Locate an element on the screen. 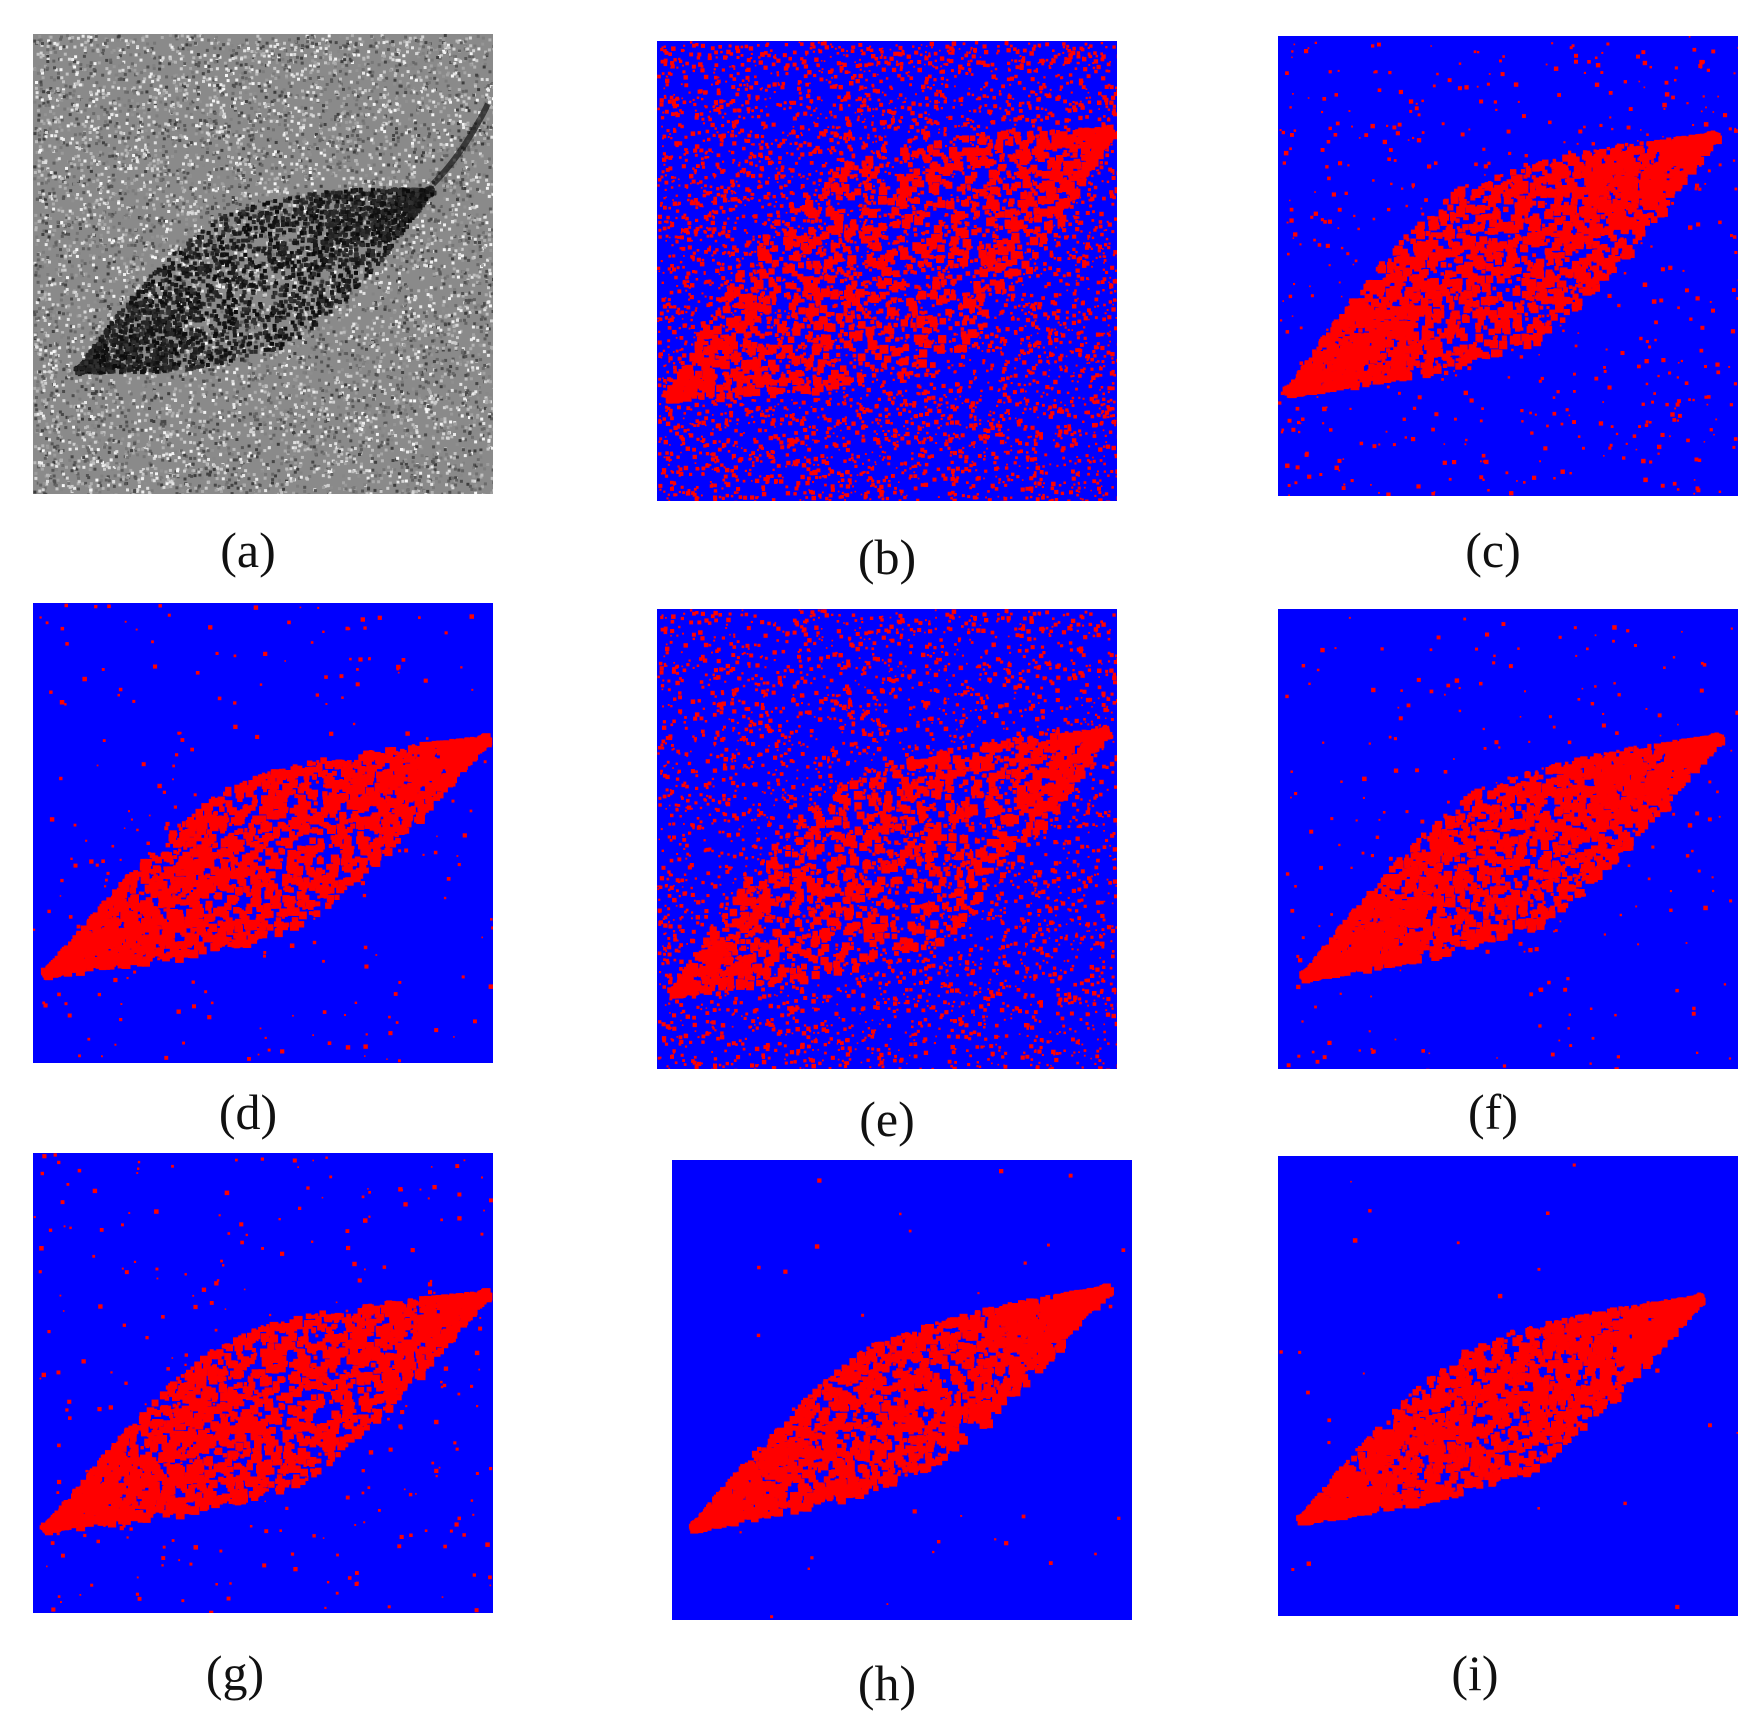  panel-c-svg is located at coordinates (1508, 266).